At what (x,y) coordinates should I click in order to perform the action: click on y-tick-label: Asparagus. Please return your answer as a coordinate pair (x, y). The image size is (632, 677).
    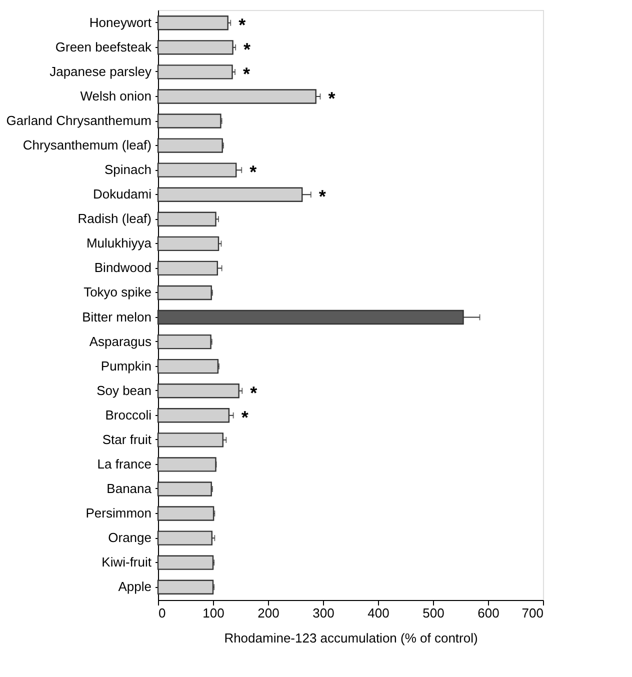
    Looking at the image, I should click on (120, 341).